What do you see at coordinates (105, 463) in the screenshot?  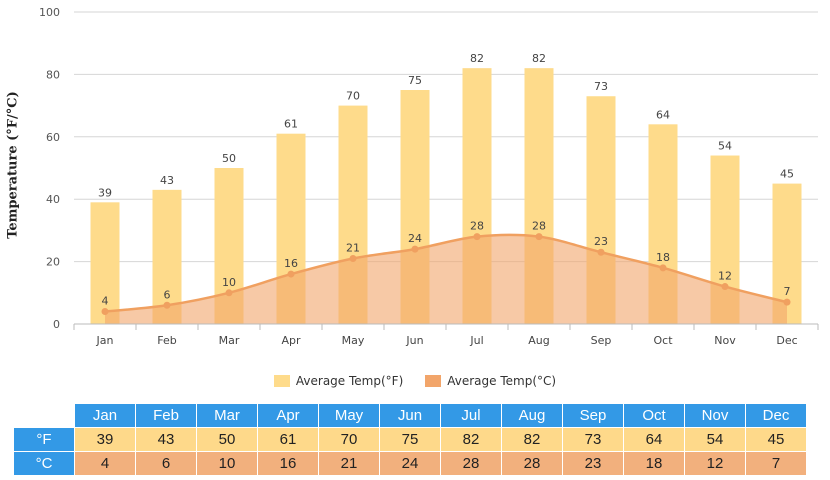 I see `table-cell-celsius: 4` at bounding box center [105, 463].